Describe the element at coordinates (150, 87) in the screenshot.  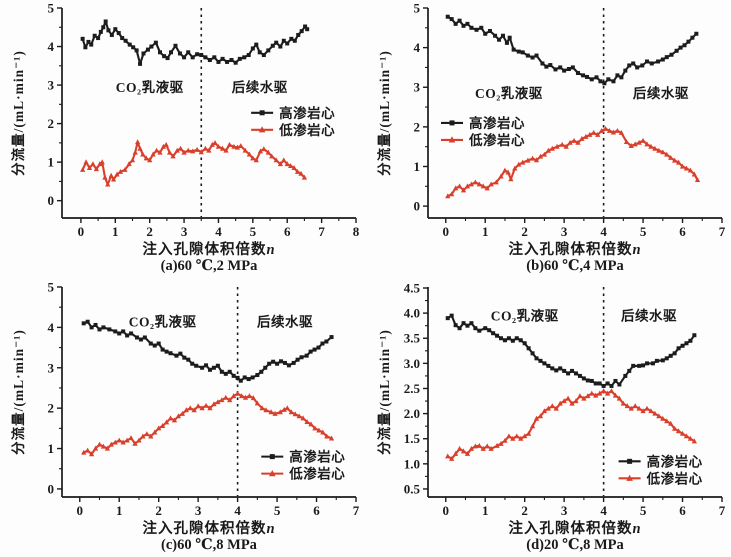
I see `zone-label: CO₂乳液驱` at that location.